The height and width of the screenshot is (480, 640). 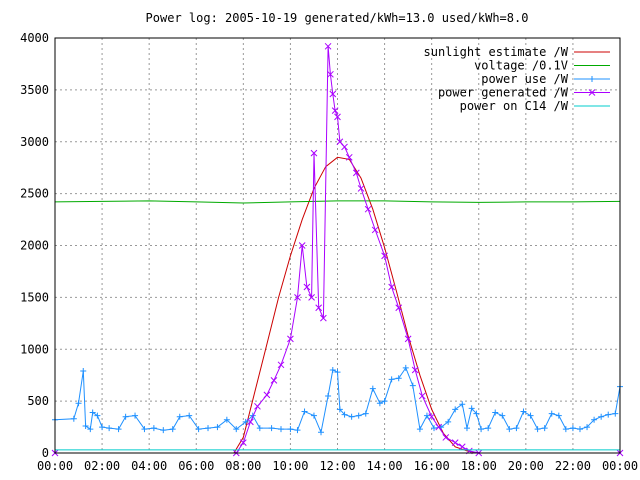 What do you see at coordinates (102, 466) in the screenshot?
I see `x-tick-label: 02:00` at bounding box center [102, 466].